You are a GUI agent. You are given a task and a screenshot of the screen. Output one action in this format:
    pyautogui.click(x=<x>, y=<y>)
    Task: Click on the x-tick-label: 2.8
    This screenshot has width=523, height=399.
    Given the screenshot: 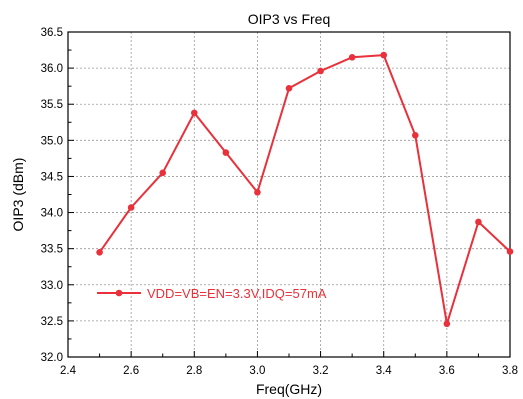 What is the action you would take?
    pyautogui.click(x=194, y=371)
    